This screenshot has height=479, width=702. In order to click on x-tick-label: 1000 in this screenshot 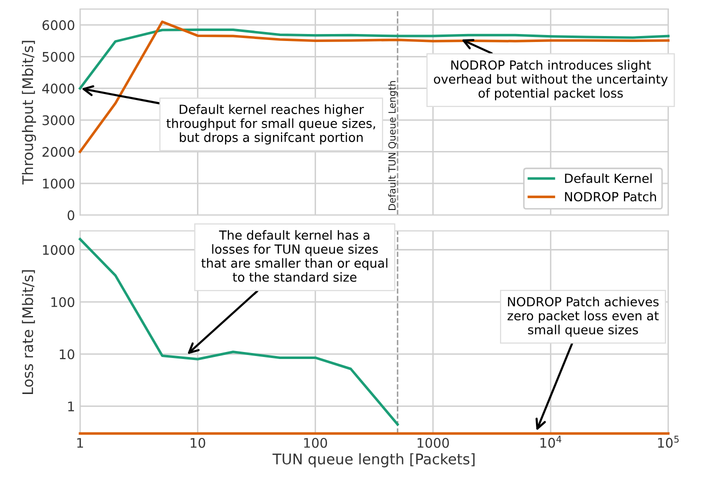, I will do `click(433, 443)`.